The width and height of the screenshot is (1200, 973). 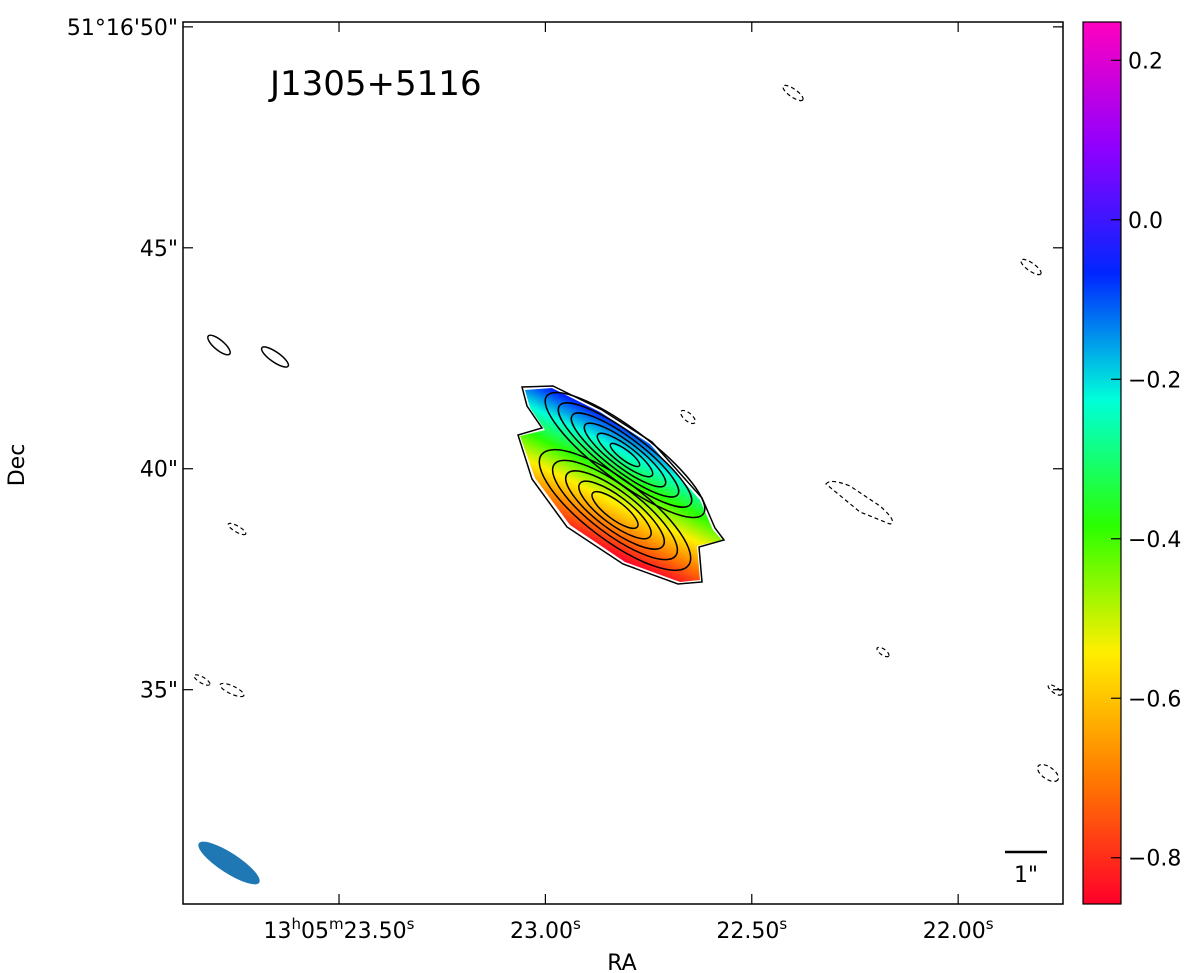 I want to click on colorbar-tick-label: −0.6, so click(x=1154, y=699).